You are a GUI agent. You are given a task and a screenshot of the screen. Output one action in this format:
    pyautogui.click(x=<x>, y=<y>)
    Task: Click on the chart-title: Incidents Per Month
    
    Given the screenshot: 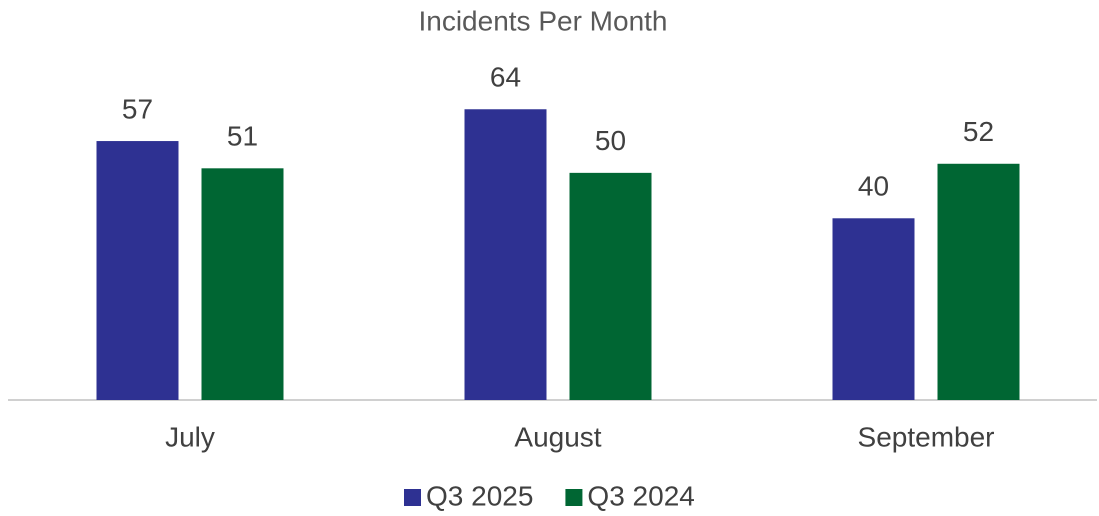 What is the action you would take?
    pyautogui.click(x=542, y=20)
    